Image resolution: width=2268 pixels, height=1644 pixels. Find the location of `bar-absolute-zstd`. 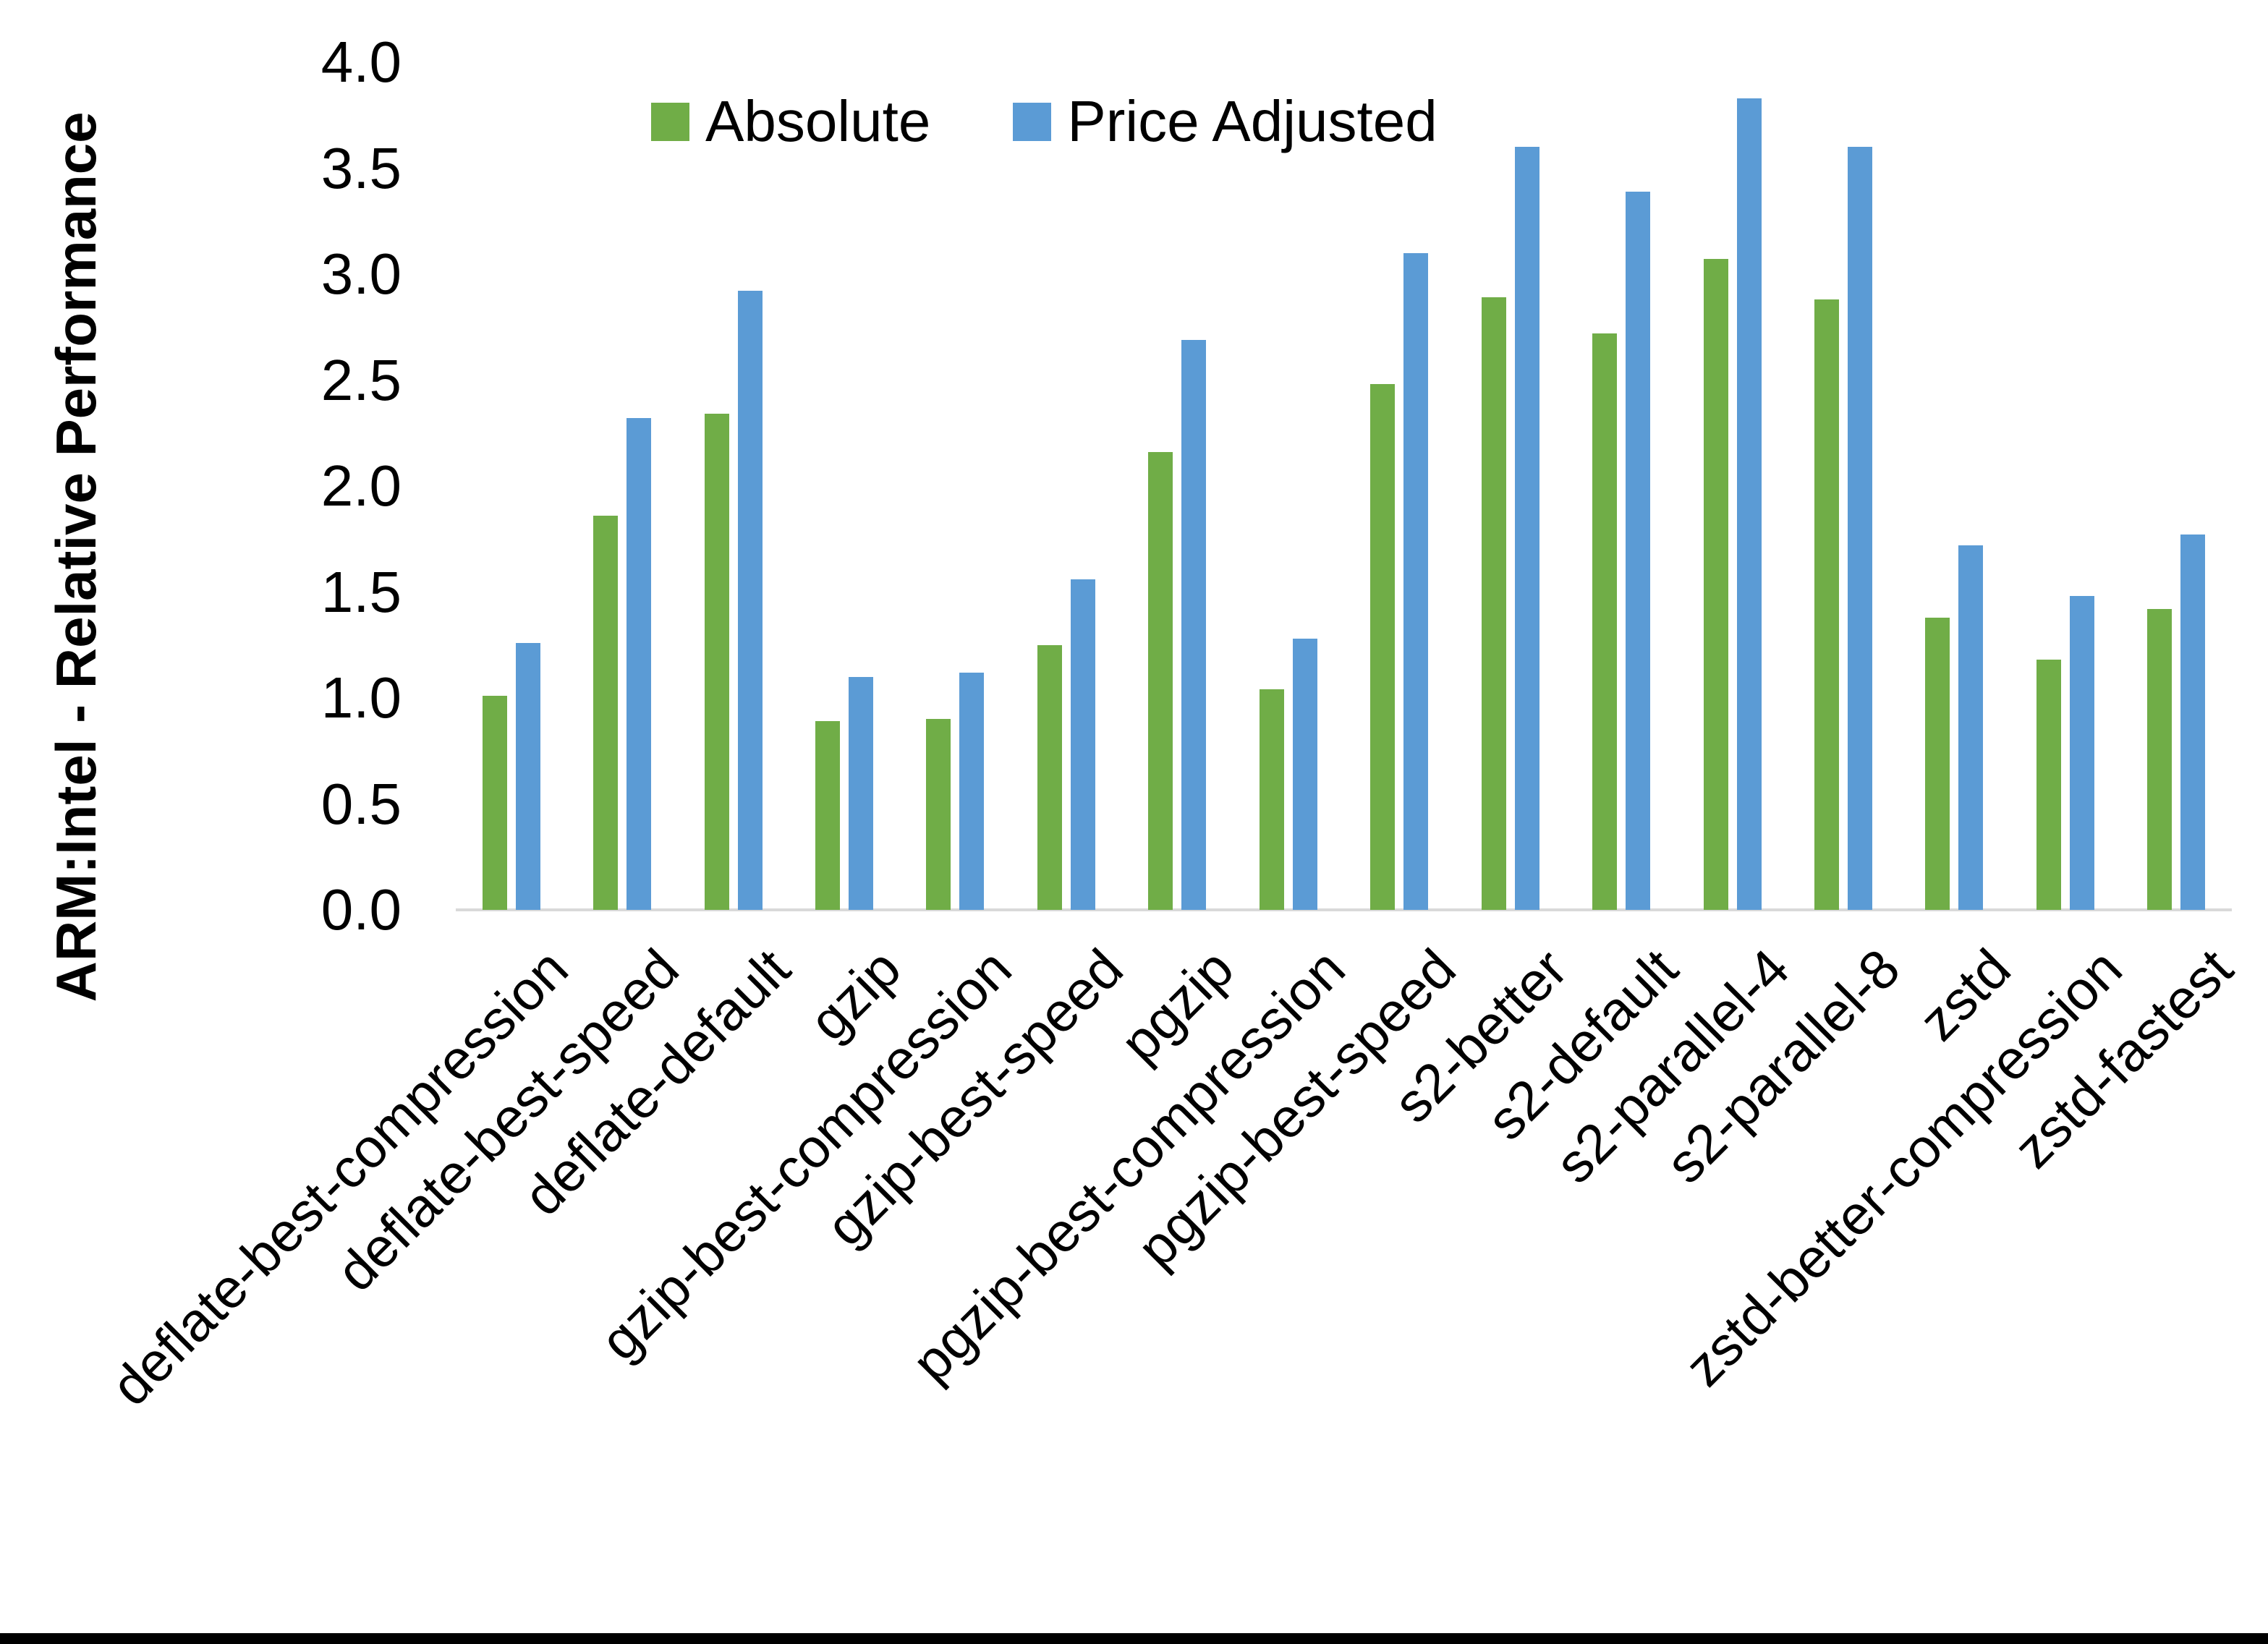

bar-absolute-zstd is located at coordinates (1937, 764).